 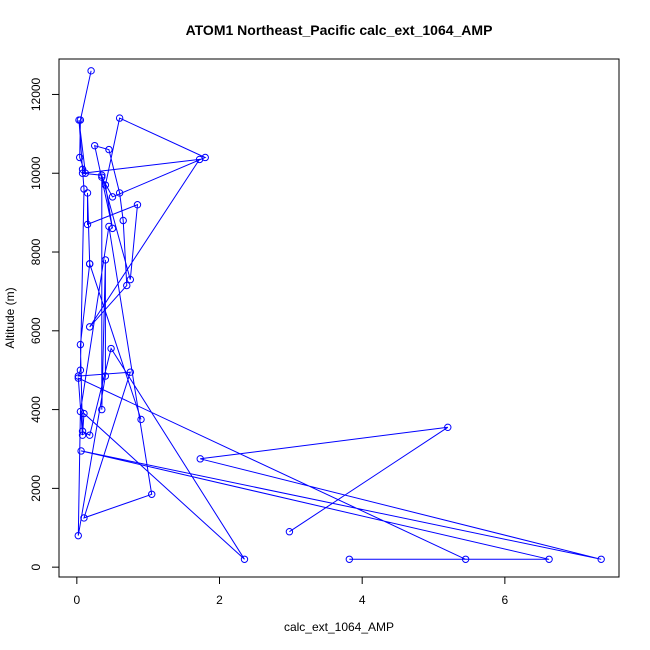 What do you see at coordinates (36, 488) in the screenshot?
I see `y-tick-label: 2000` at bounding box center [36, 488].